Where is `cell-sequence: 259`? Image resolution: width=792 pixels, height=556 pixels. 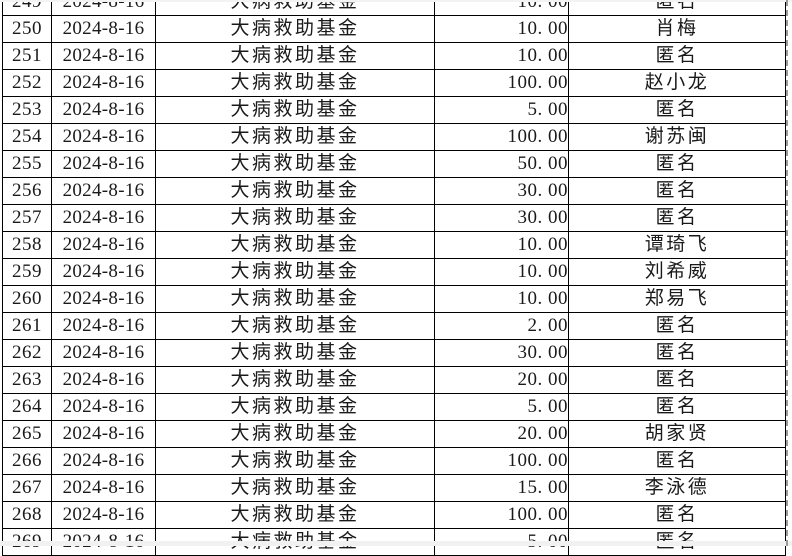 cell-sequence: 259 is located at coordinates (27, 272).